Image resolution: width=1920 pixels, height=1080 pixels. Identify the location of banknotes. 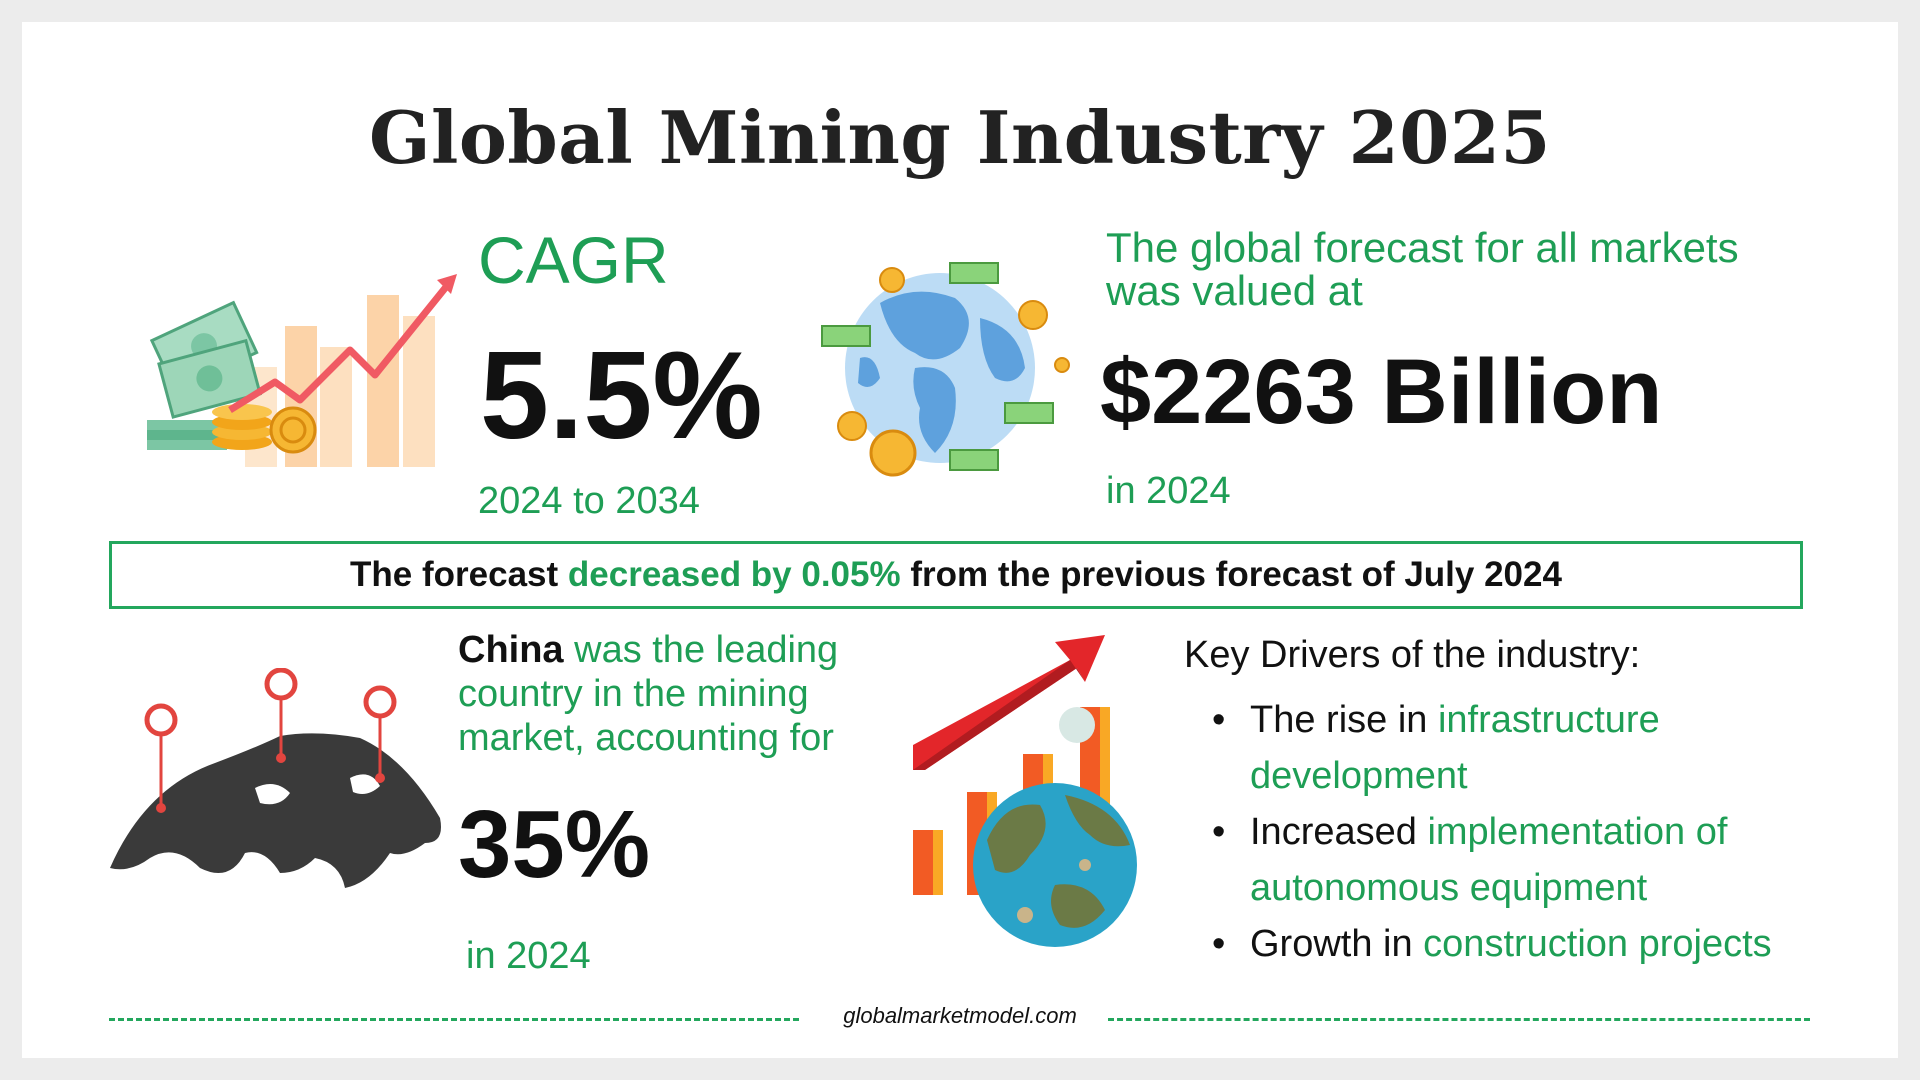
(204, 375).